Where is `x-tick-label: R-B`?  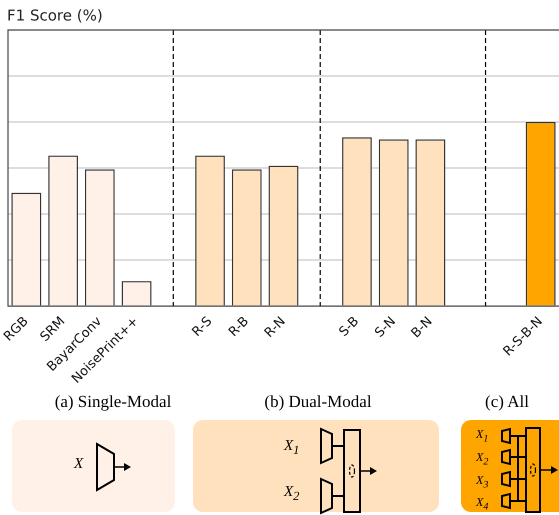
x-tick-label: R-B is located at coordinates (239, 327).